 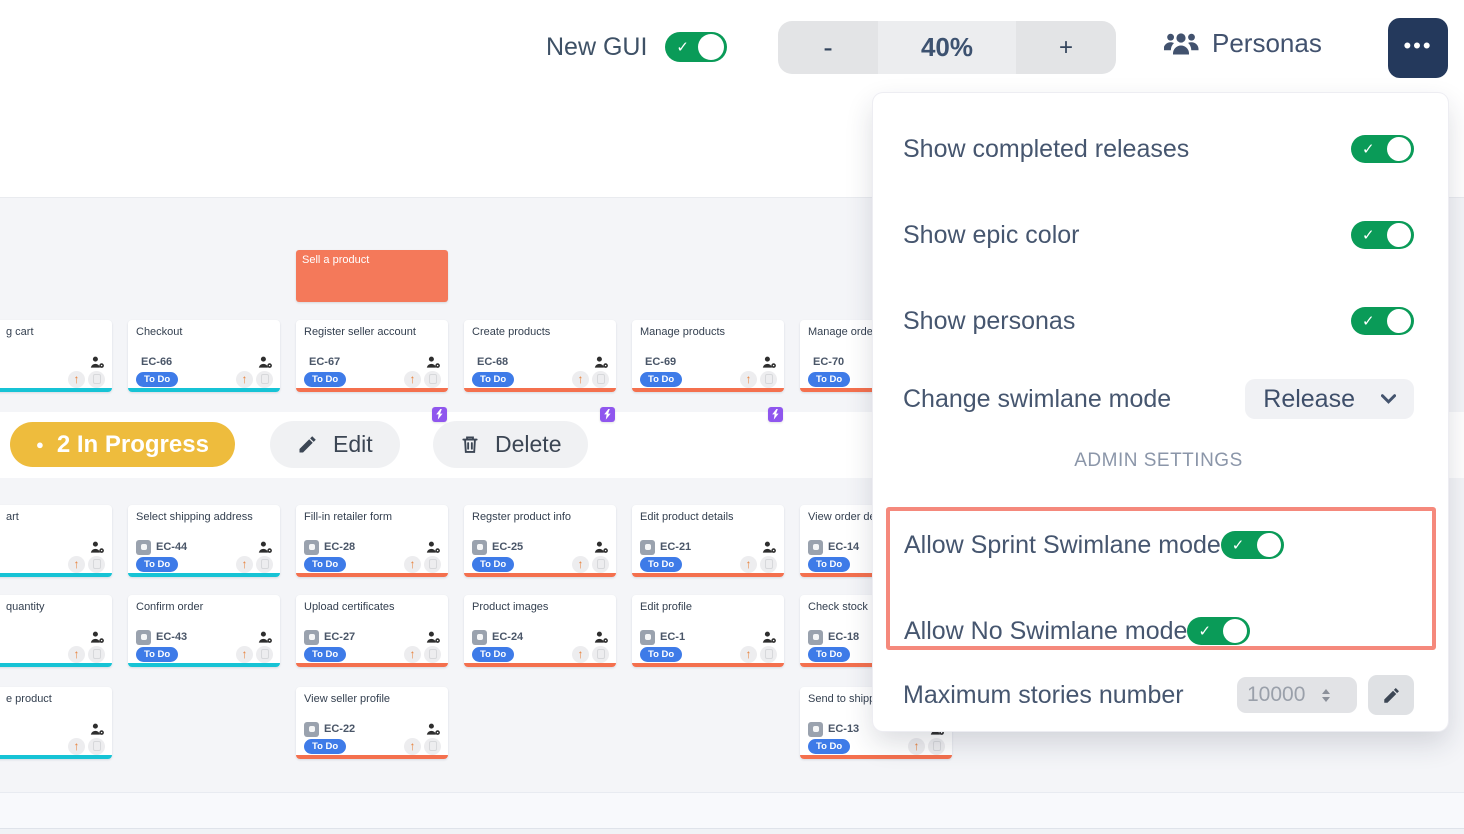 I want to click on story-card: Edit profile EC-1 To Do, so click(x=708, y=631).